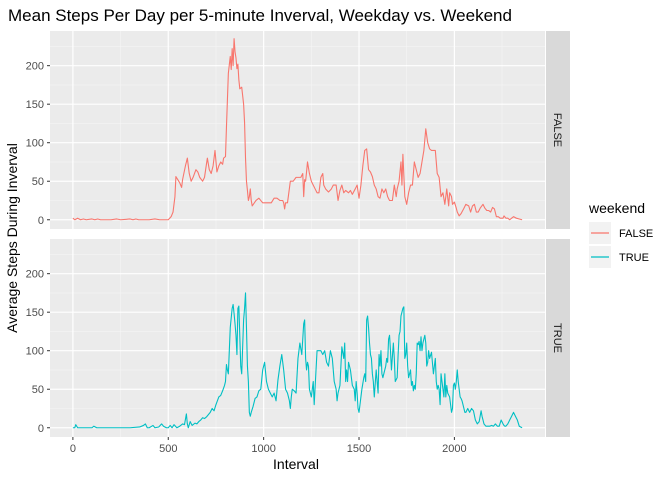 This screenshot has width=672, height=485. I want to click on legend-title: weekend, so click(616, 208).